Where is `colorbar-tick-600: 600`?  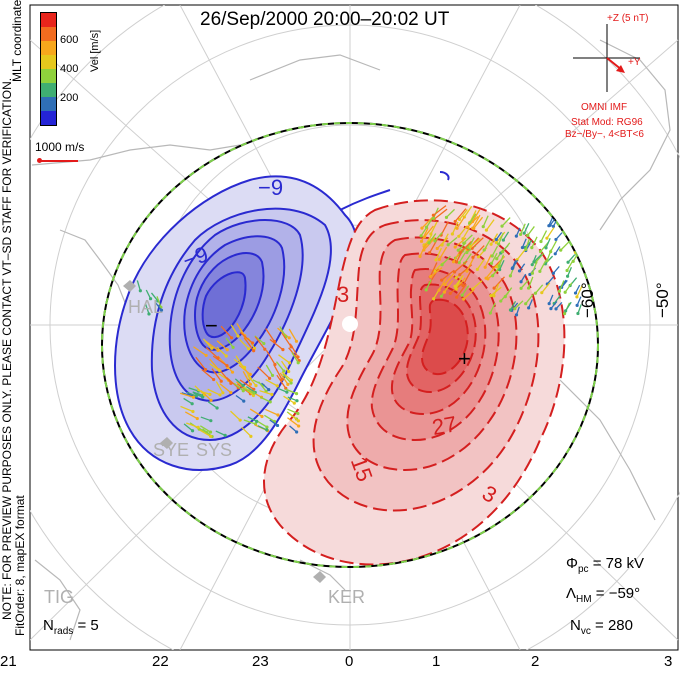
colorbar-tick-600: 600 is located at coordinates (69, 40).